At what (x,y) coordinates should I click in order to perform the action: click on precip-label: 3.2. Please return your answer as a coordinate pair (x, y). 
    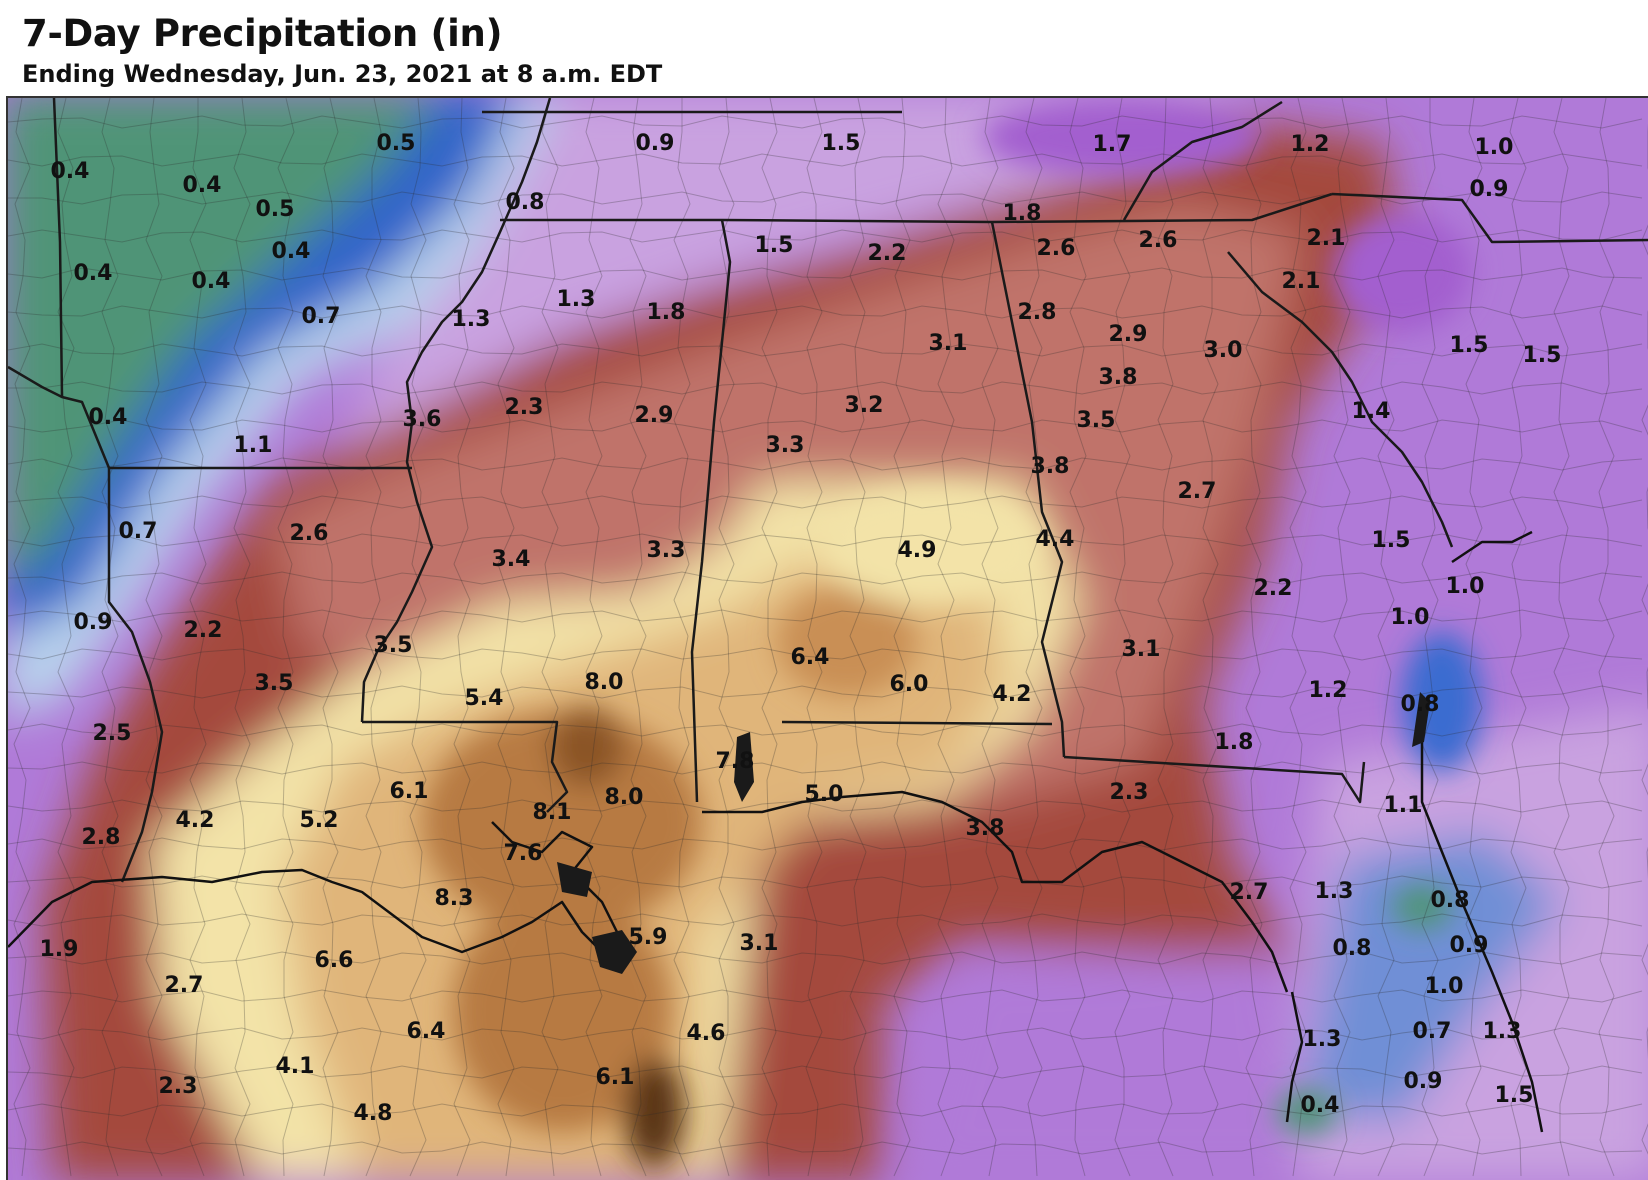
    Looking at the image, I should click on (864, 405).